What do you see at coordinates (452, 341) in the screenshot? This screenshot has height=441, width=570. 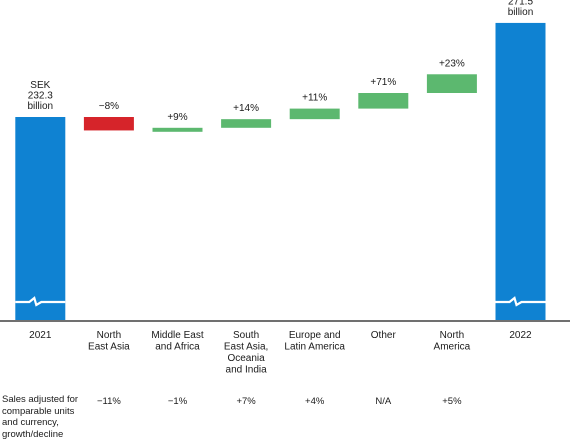 I see `category-label: North America` at bounding box center [452, 341].